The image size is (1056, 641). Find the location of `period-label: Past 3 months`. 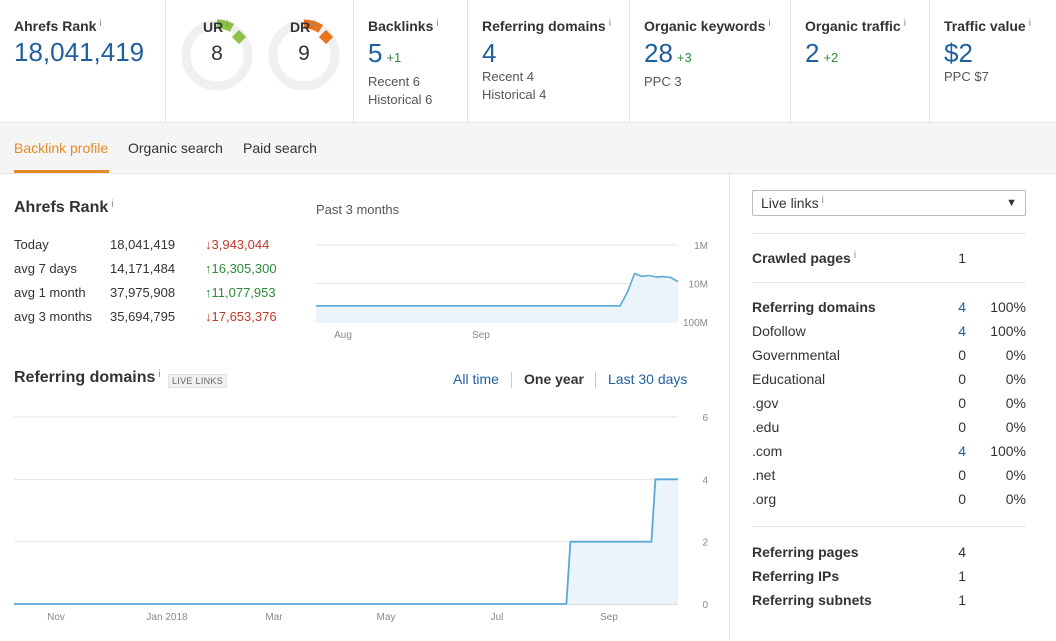

period-label: Past 3 months is located at coordinates (358, 209).